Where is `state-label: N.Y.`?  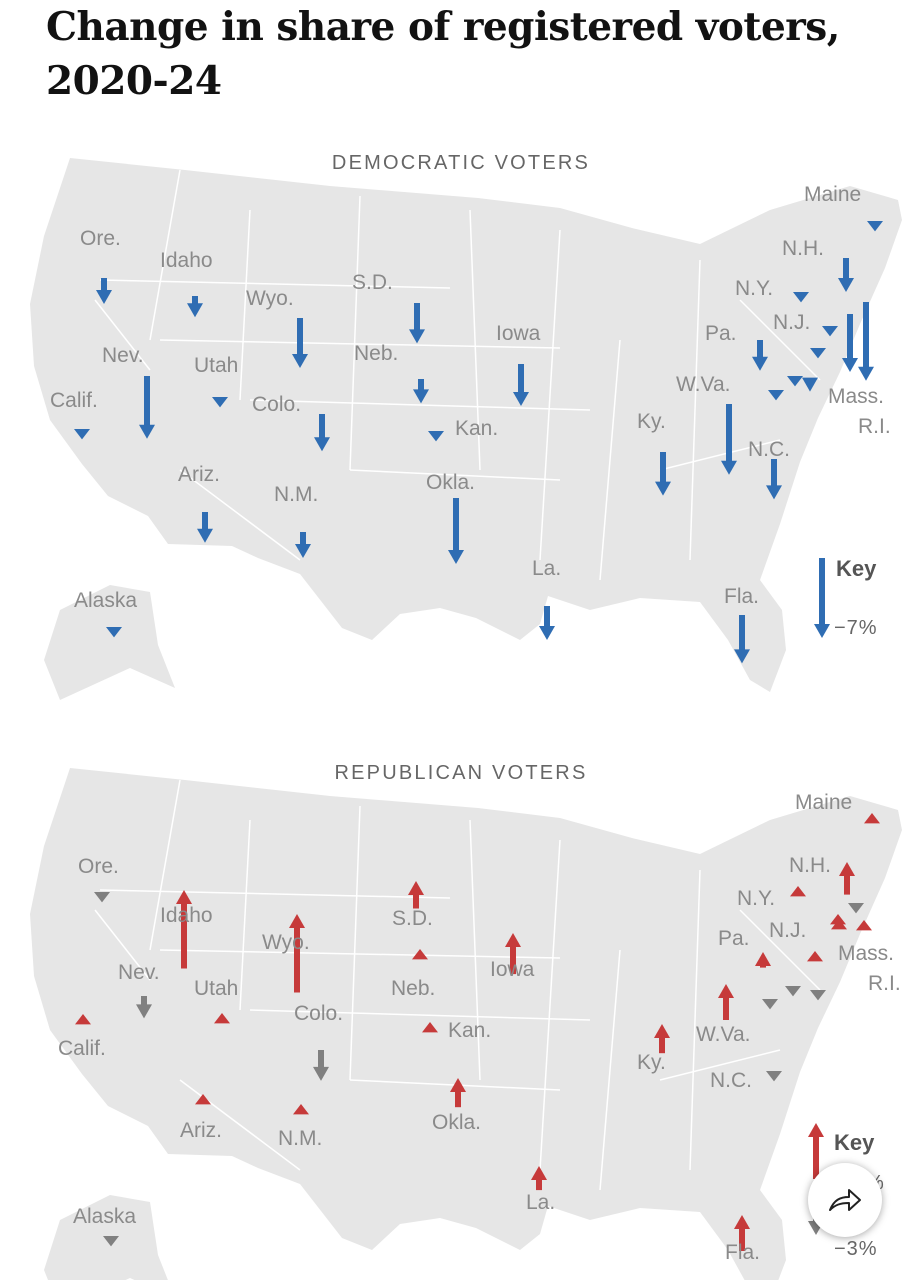
state-label: N.Y. is located at coordinates (756, 898).